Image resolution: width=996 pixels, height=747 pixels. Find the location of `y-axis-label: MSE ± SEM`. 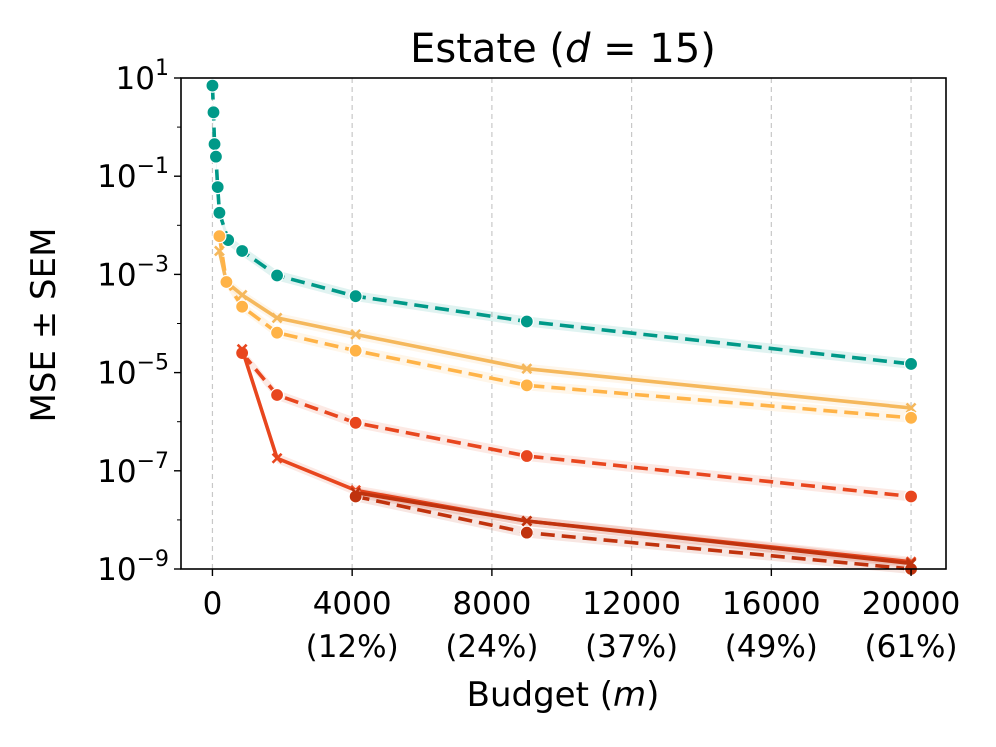

y-axis-label: MSE ± SEM is located at coordinates (44, 325).